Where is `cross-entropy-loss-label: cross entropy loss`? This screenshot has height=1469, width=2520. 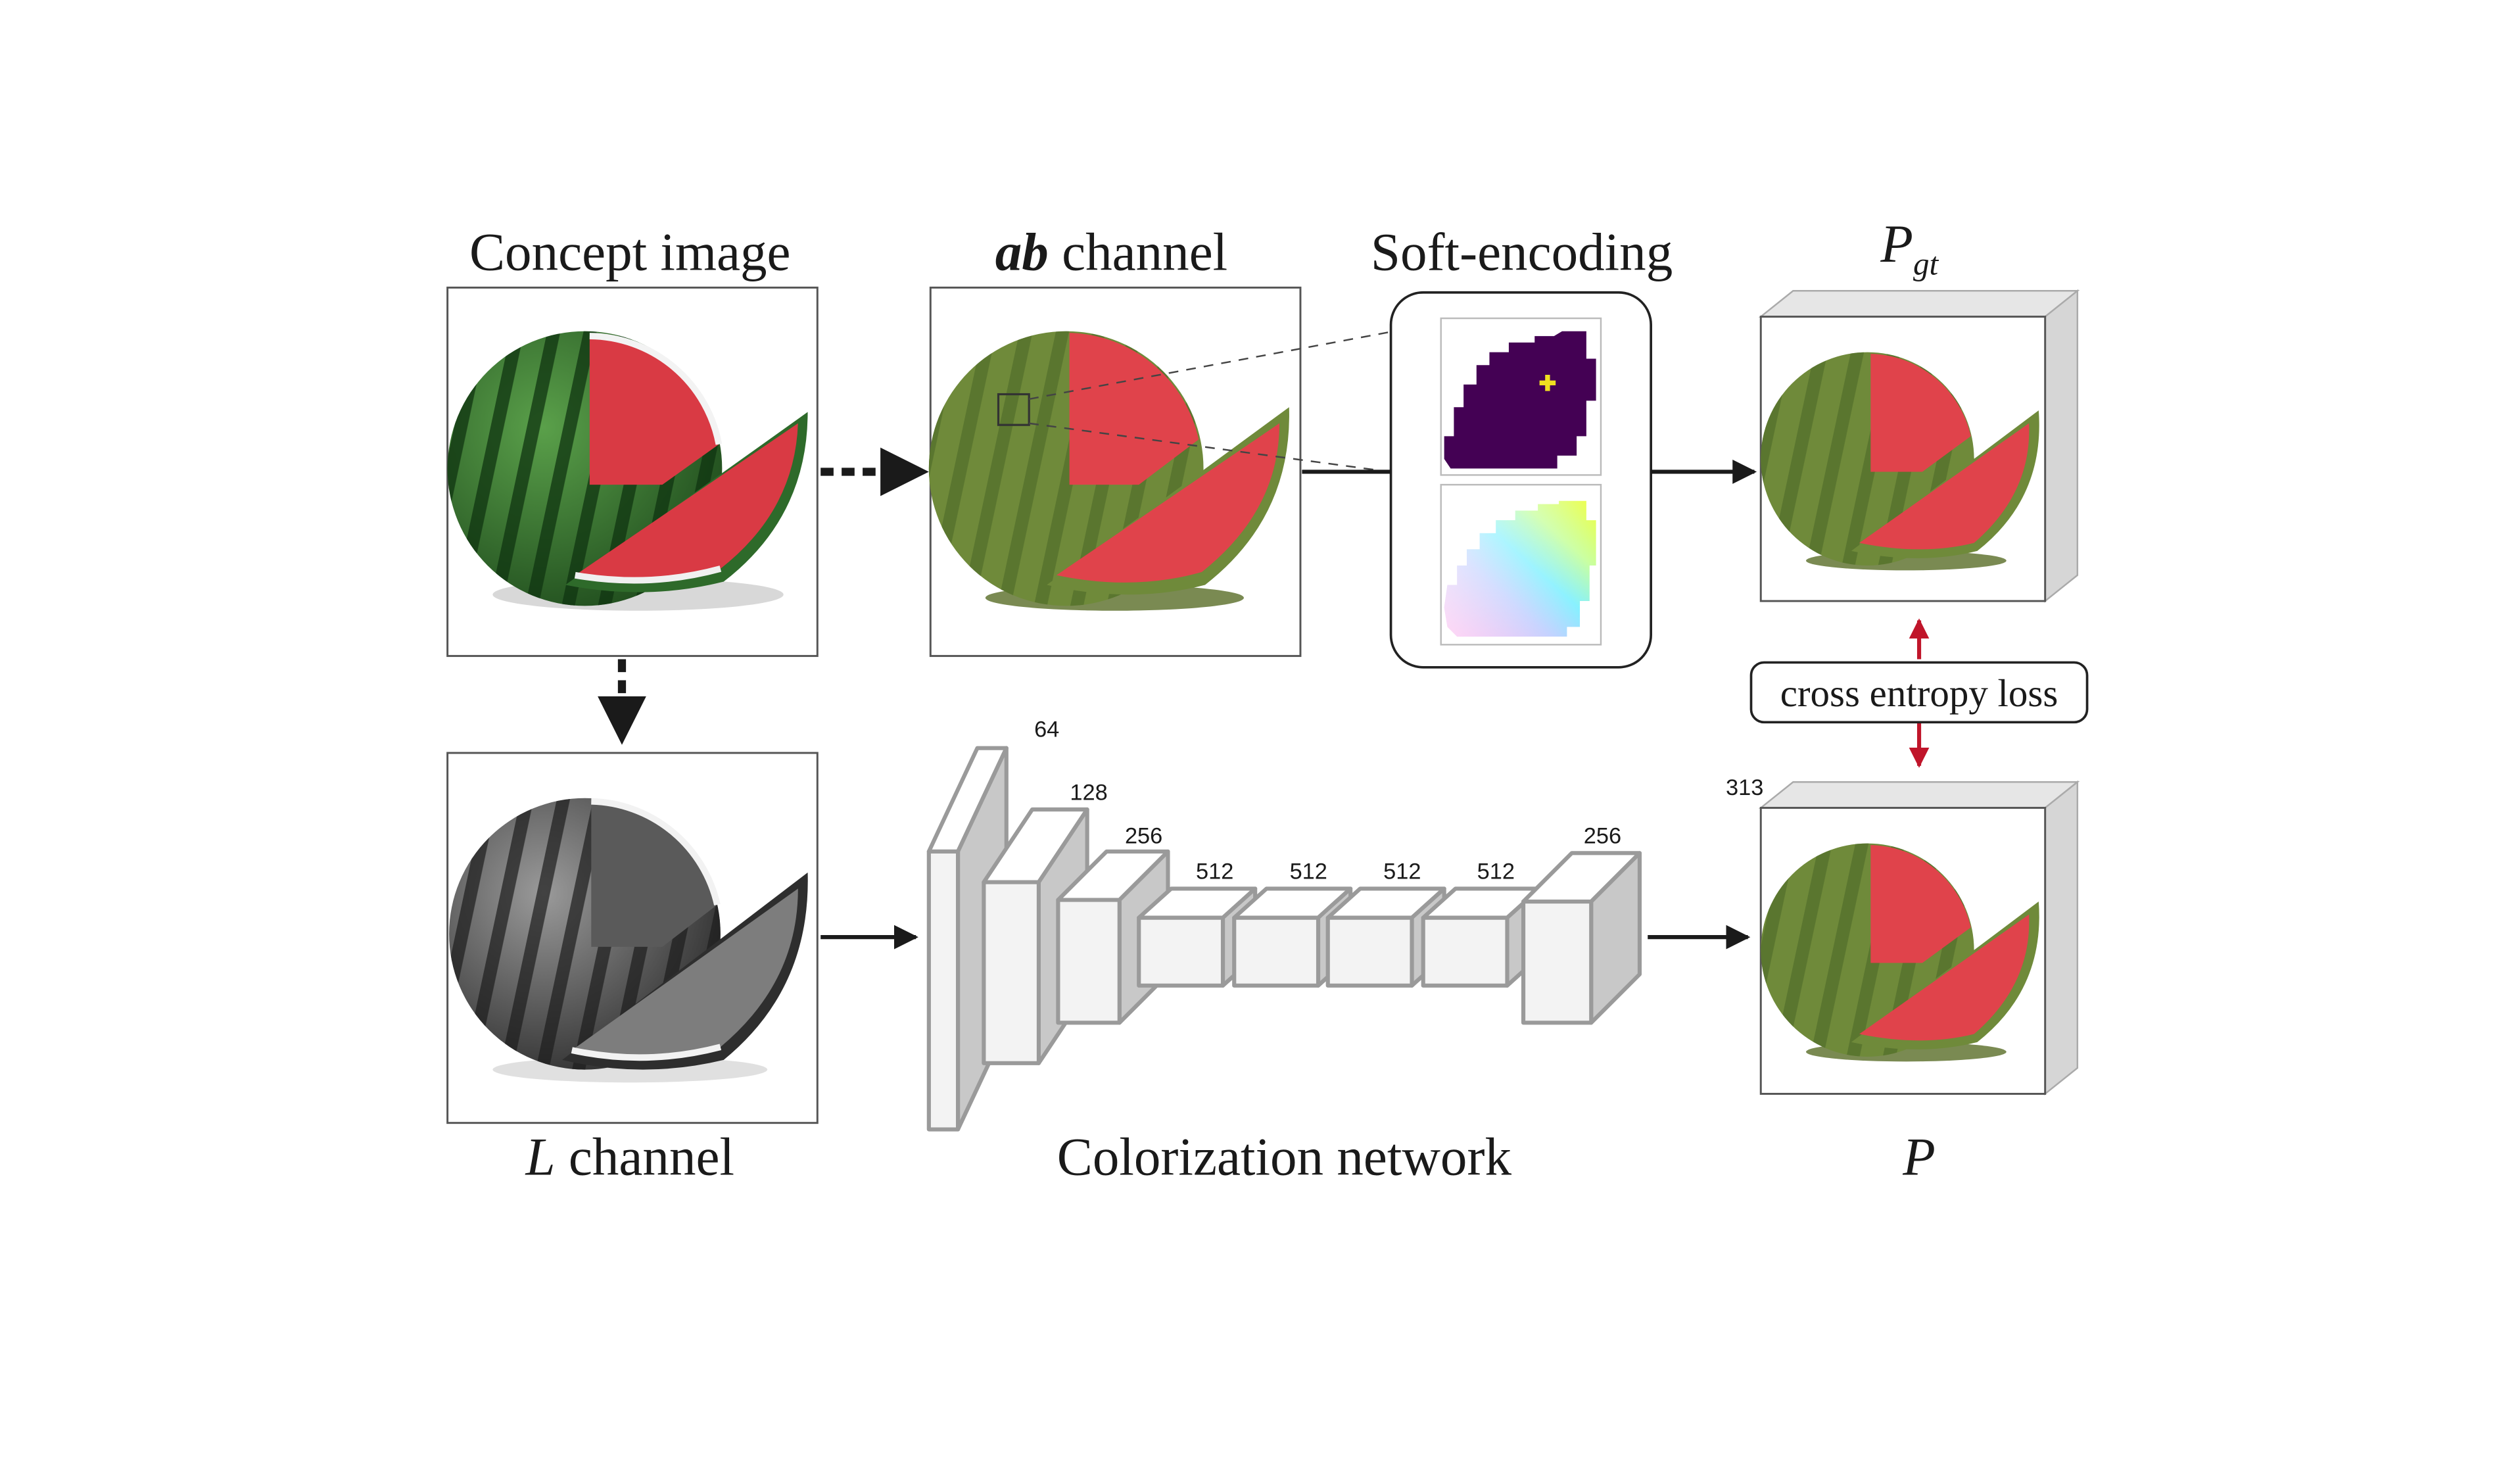 cross-entropy-loss-label: cross entropy loss is located at coordinates (1919, 693).